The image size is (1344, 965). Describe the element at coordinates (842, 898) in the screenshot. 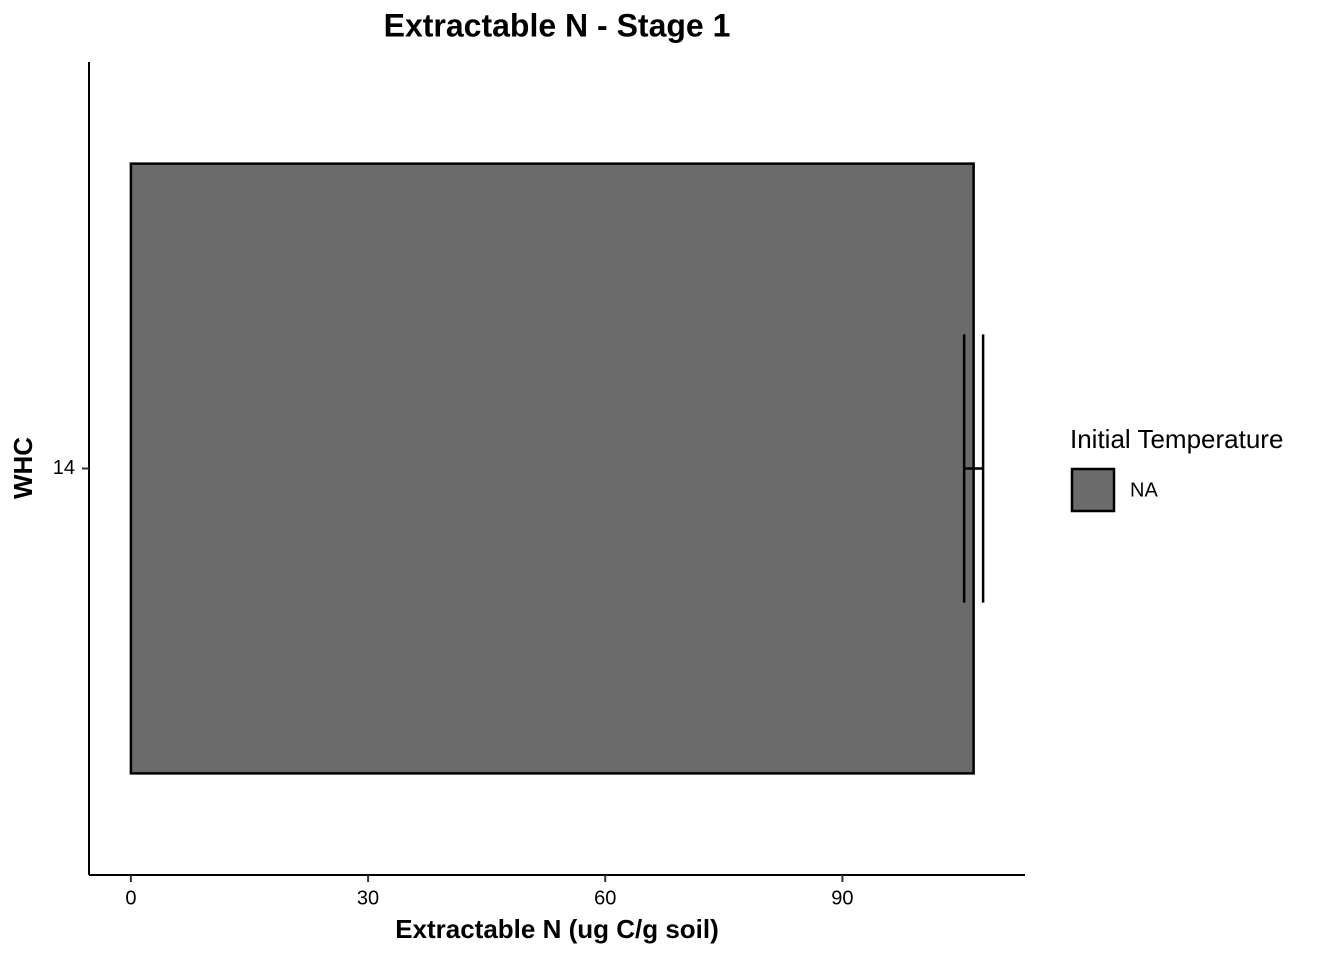

I see `x-tick-label: 90` at that location.